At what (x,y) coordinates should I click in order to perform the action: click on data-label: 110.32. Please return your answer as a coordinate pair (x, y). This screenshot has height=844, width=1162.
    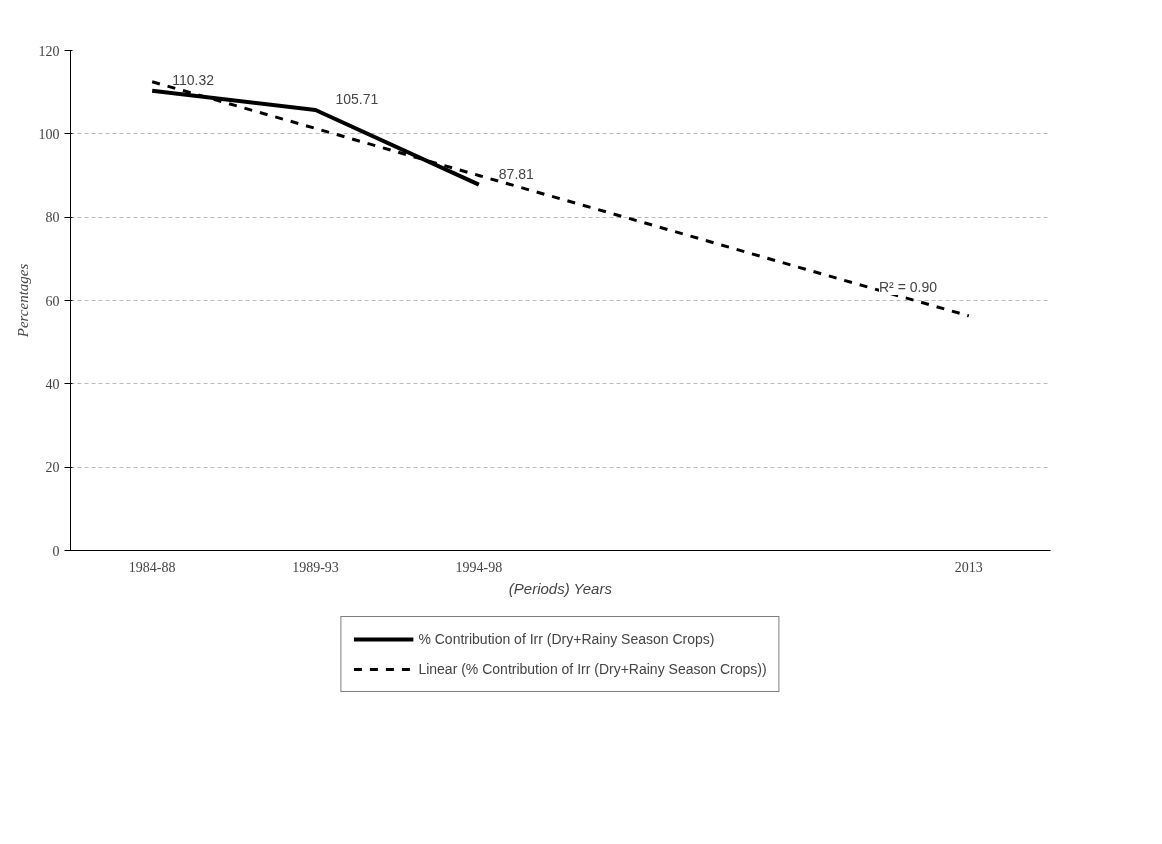
    Looking at the image, I should click on (193, 79).